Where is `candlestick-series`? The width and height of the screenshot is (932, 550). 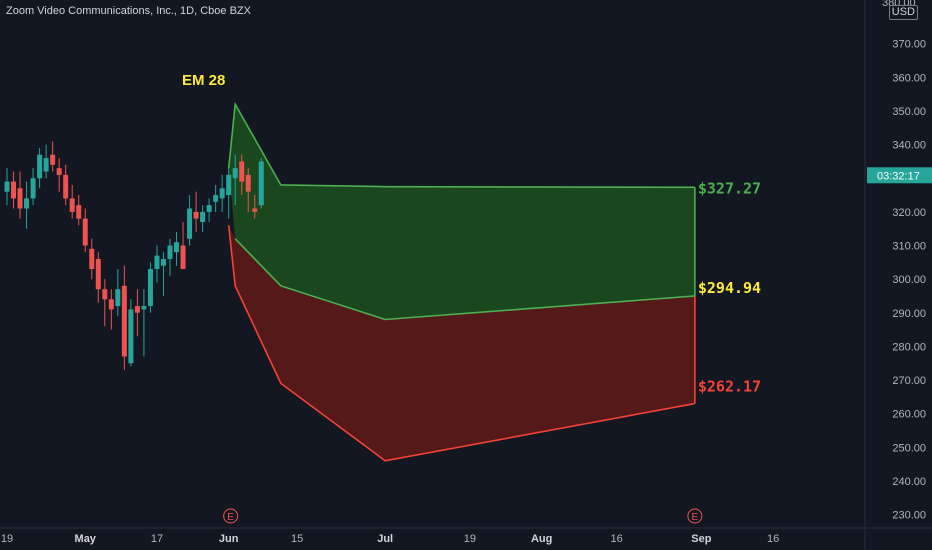 candlestick-series is located at coordinates (134, 255).